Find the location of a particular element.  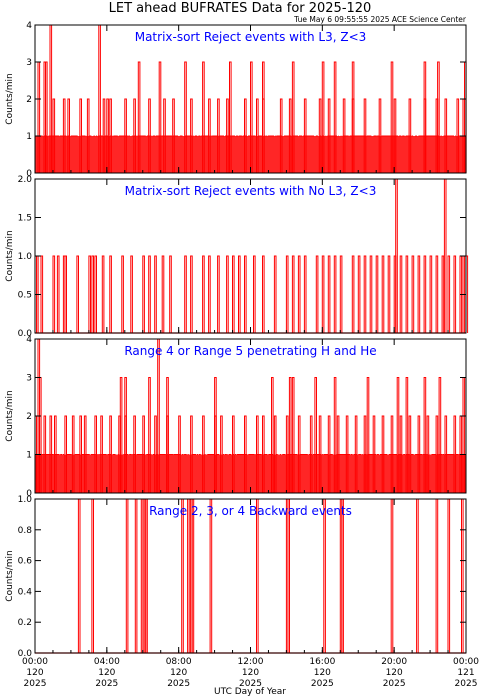

y-tick-label: 0.6 is located at coordinates (25, 562).